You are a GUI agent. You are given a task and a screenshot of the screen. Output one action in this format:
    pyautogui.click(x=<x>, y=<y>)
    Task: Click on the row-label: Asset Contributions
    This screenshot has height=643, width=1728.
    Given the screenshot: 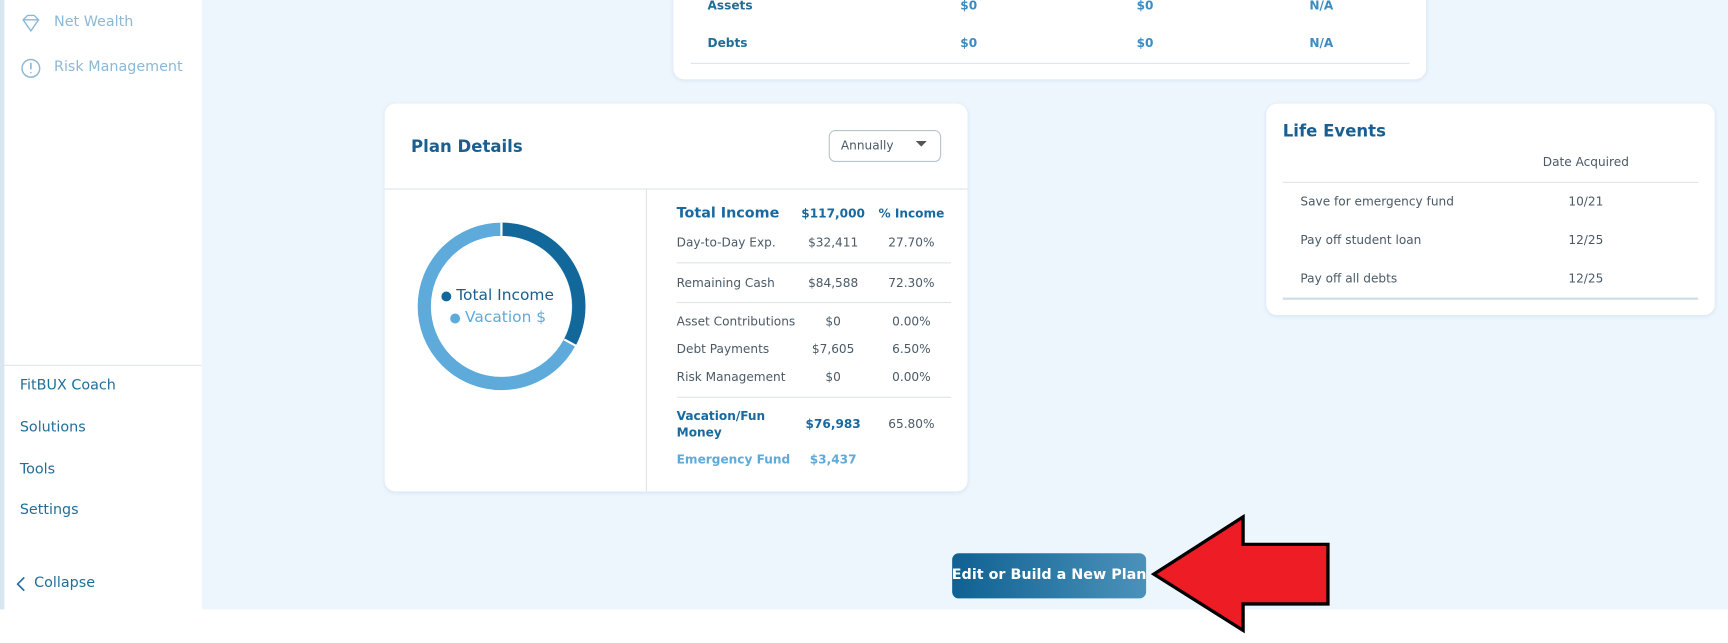 What is the action you would take?
    pyautogui.click(x=736, y=321)
    